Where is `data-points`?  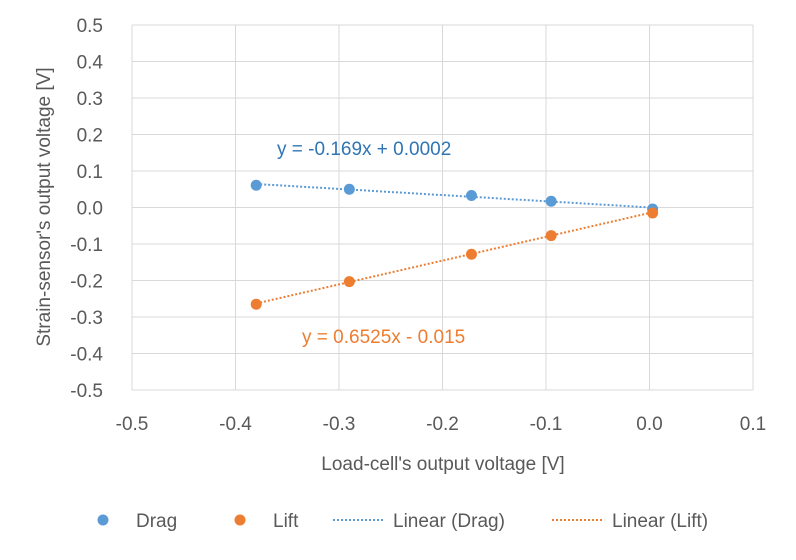
data-points is located at coordinates (454, 244).